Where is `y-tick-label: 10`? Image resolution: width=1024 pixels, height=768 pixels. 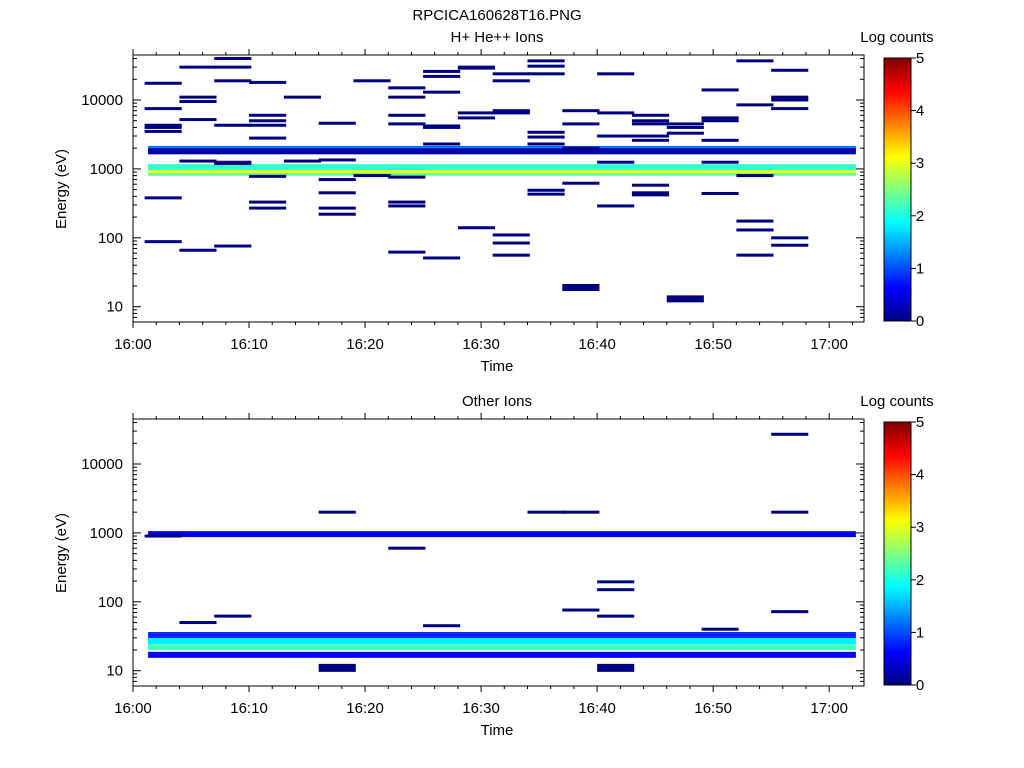
y-tick-label: 10 is located at coordinates (114, 671).